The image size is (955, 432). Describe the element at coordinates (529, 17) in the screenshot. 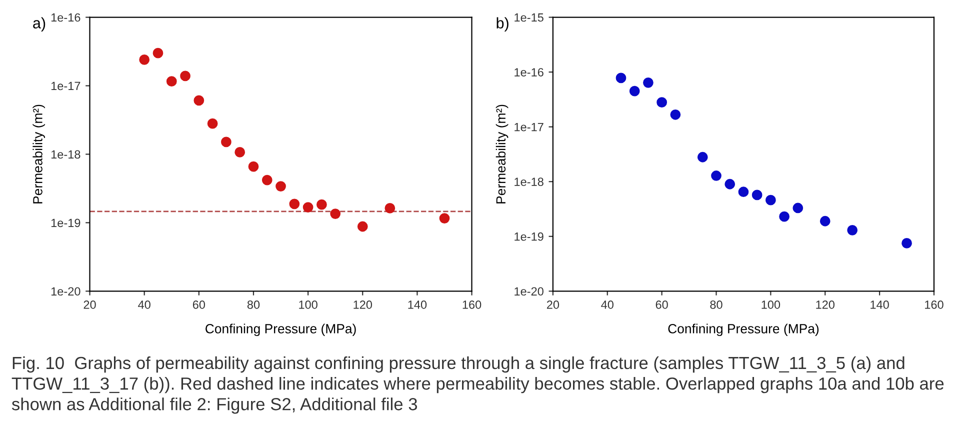

I see `y-tick-label: 1e-15` at that location.